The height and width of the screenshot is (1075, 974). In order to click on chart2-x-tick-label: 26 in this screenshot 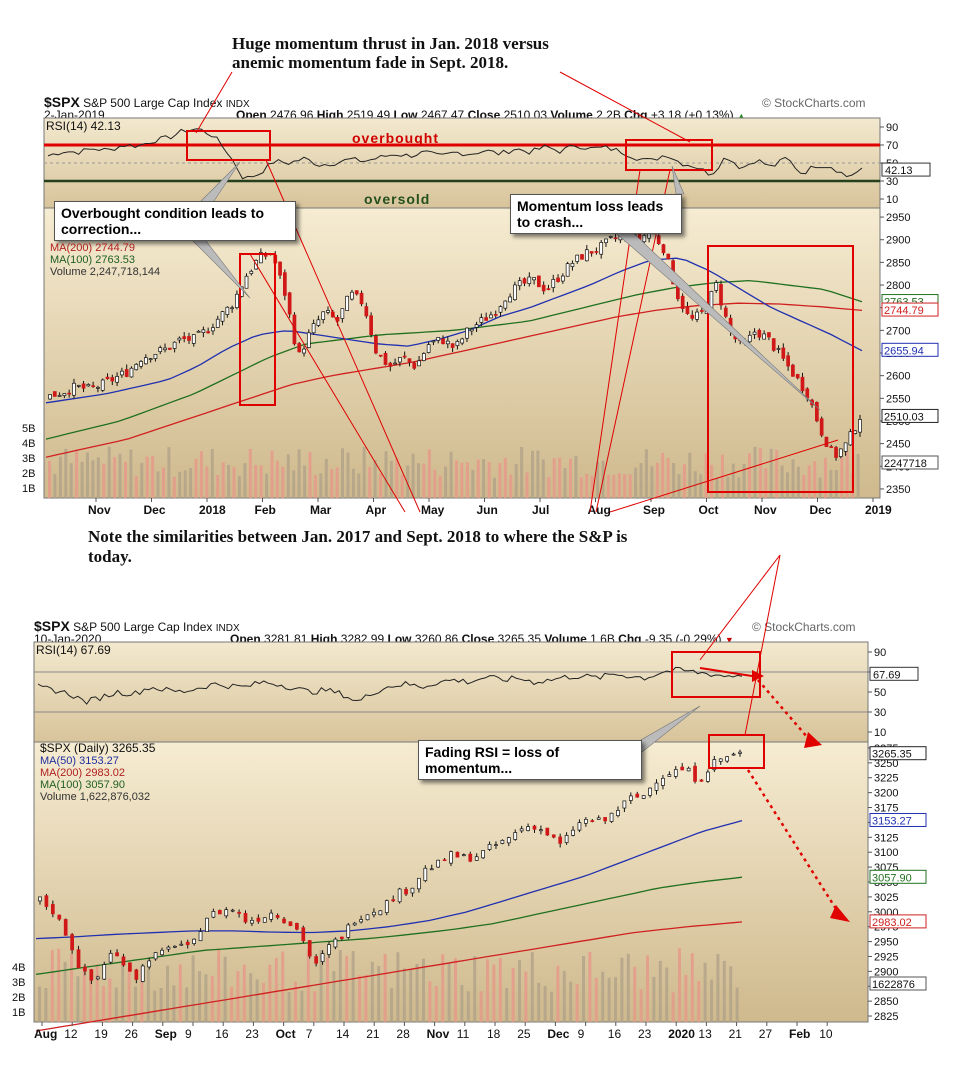, I will do `click(132, 1034)`.